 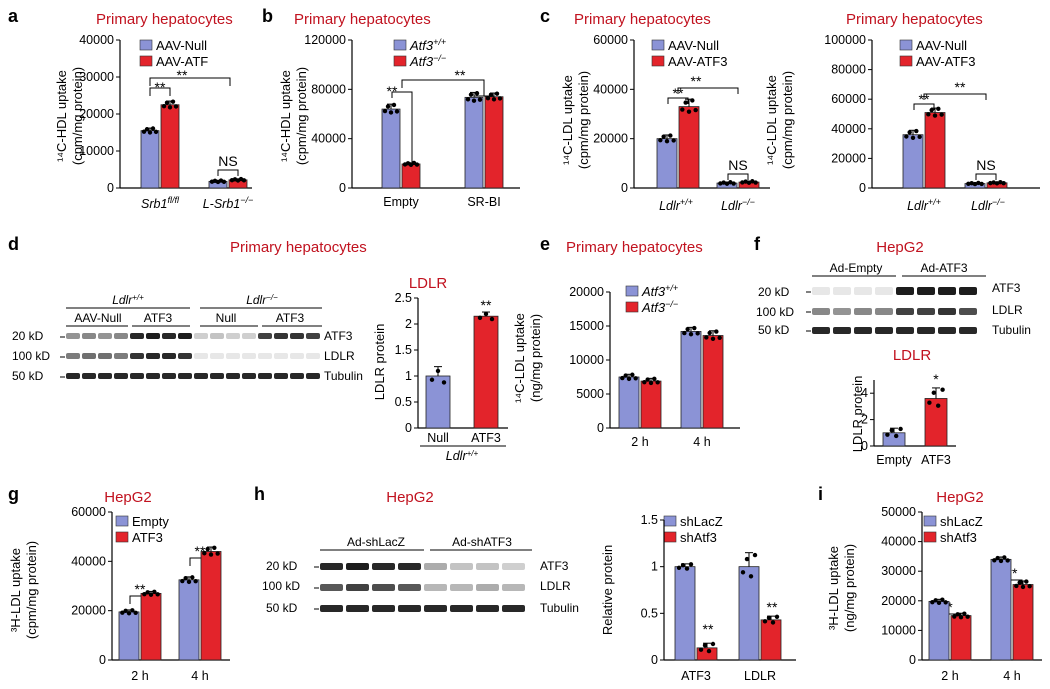 I want to click on panel-i-ylabel-unit: (ng/mg protein), so click(x=849, y=588).